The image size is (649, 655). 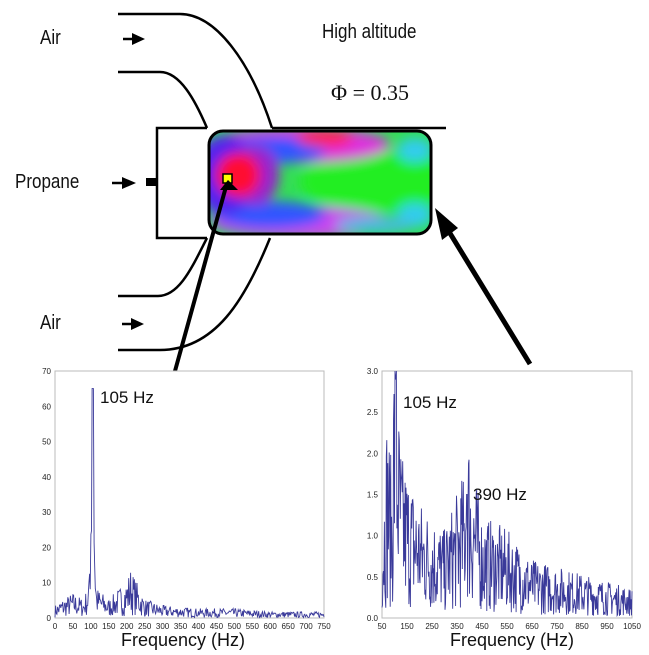 I want to click on chart-left-ytick-5: 50, so click(x=46, y=442).